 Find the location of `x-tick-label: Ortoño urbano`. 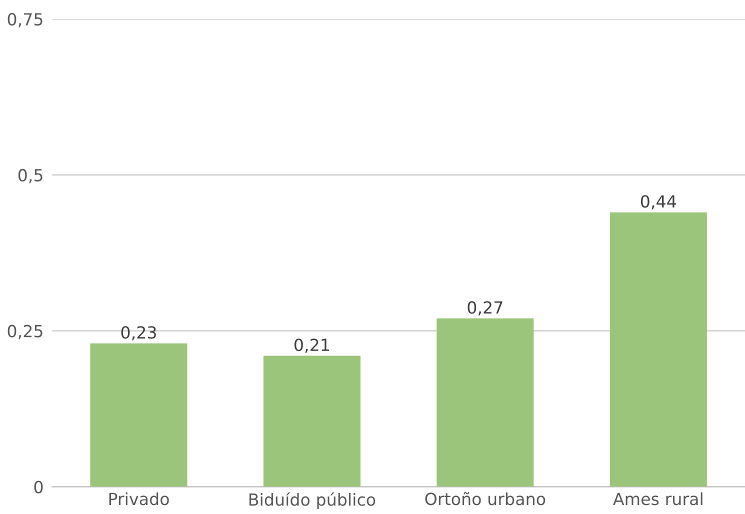

x-tick-label: Ortoño urbano is located at coordinates (485, 499).